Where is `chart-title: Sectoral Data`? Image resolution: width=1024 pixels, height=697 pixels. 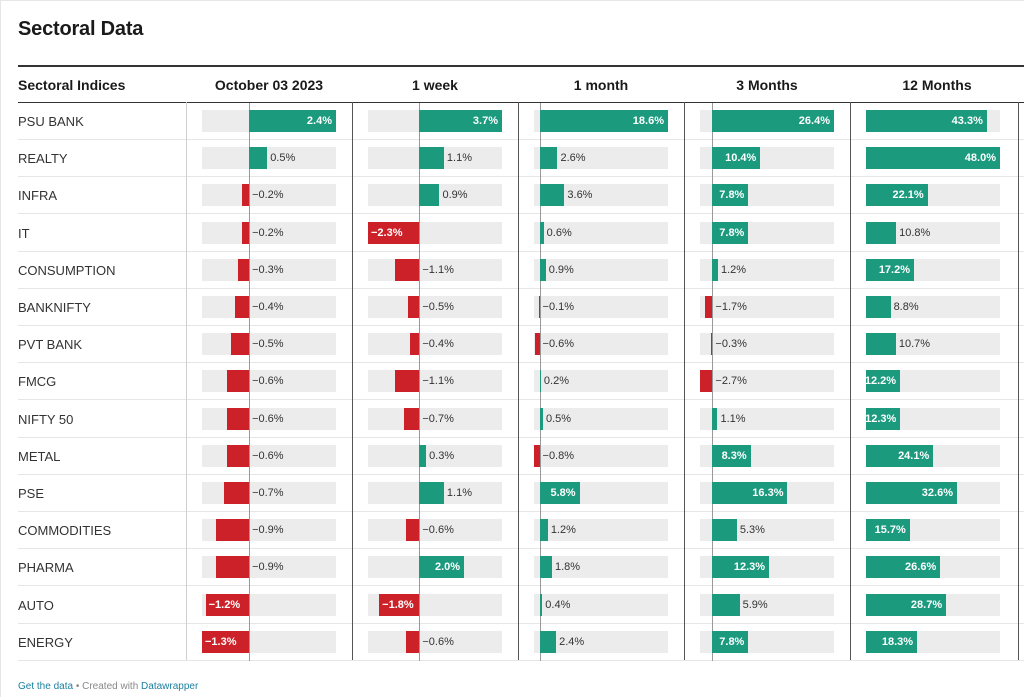 chart-title: Sectoral Data is located at coordinates (81, 29).